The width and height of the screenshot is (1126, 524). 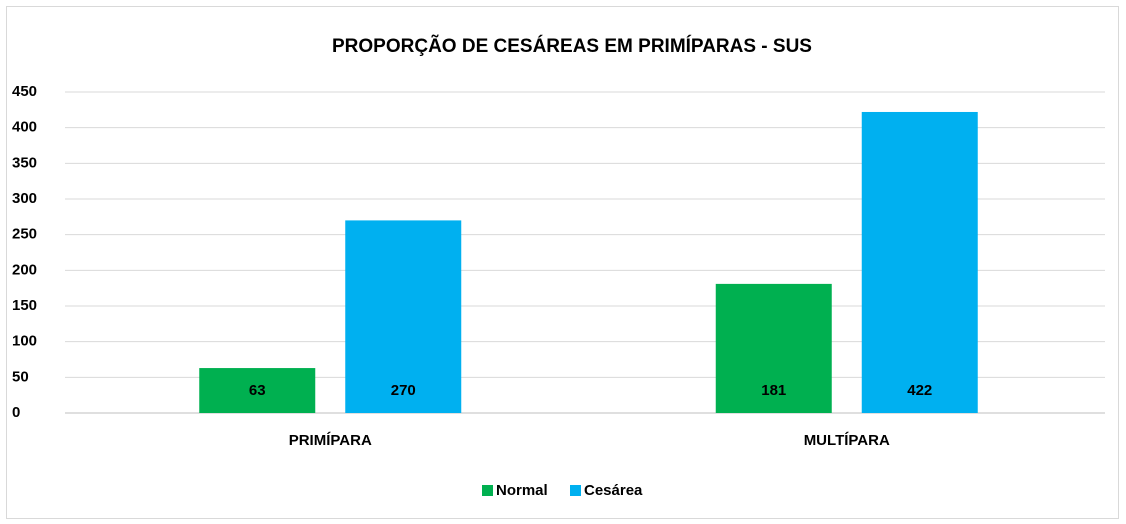 What do you see at coordinates (522, 490) in the screenshot?
I see `legend-label: Normal` at bounding box center [522, 490].